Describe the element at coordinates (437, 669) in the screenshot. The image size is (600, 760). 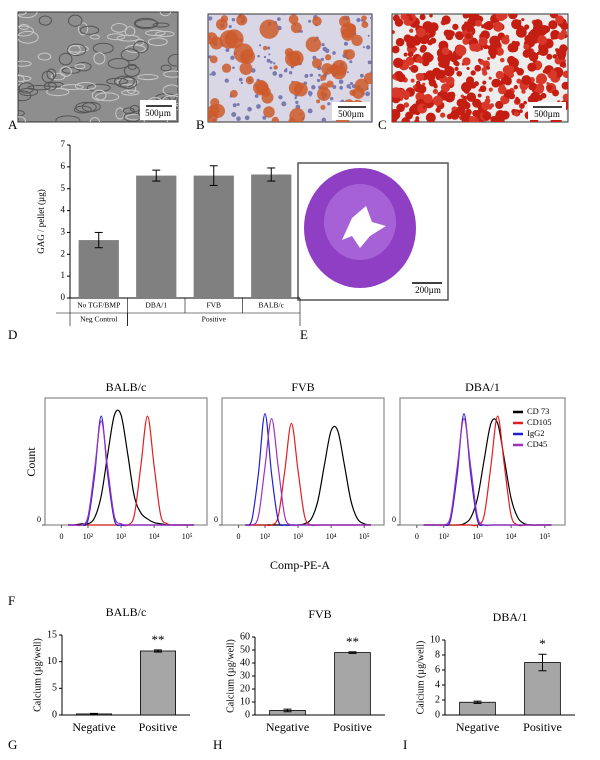
I see `y-tick-label: 6` at that location.